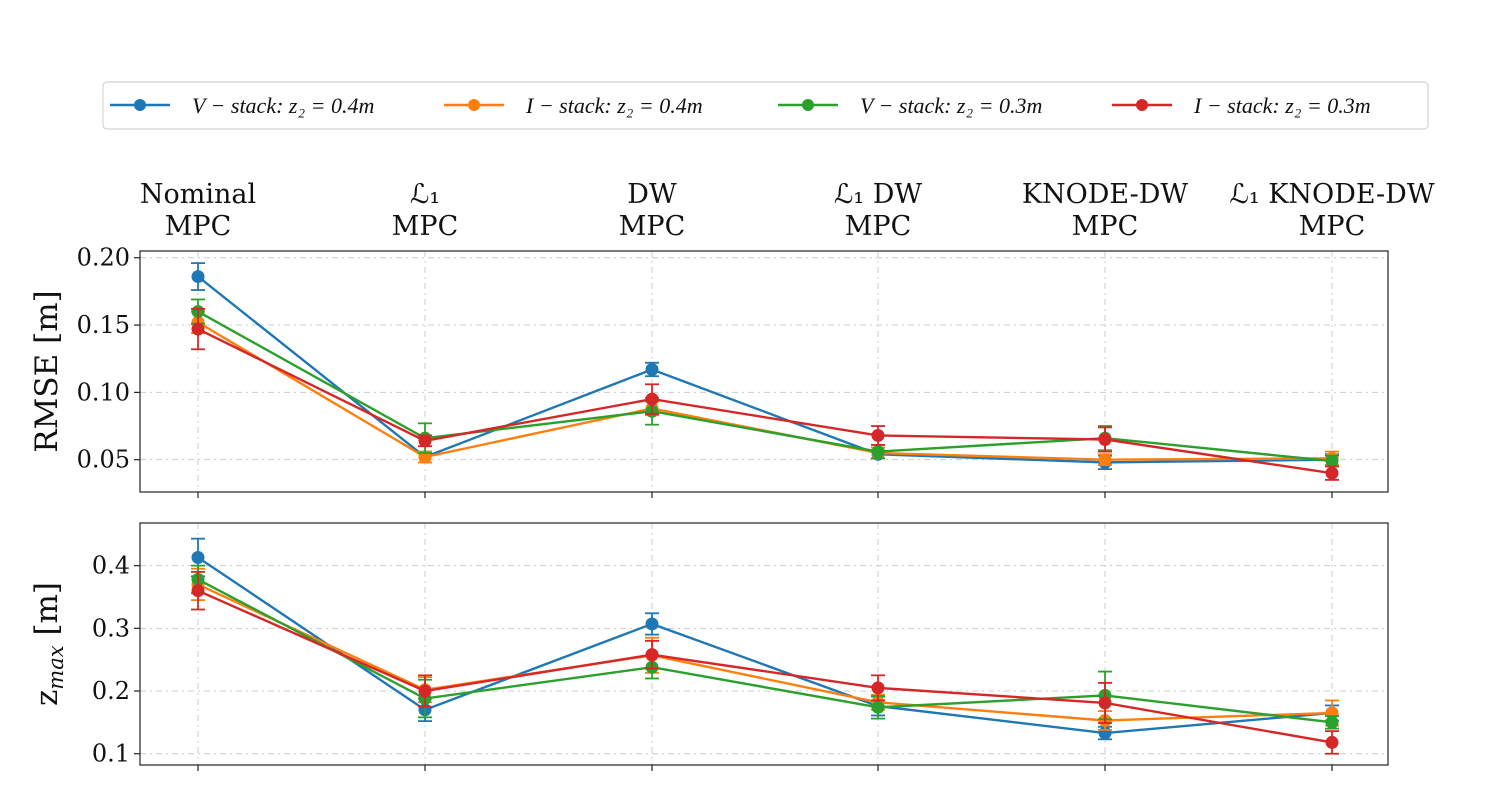 Image resolution: width=1500 pixels, height=800 pixels. What do you see at coordinates (425, 194) in the screenshot?
I see `category-label-line: ℒ₁` at bounding box center [425, 194].